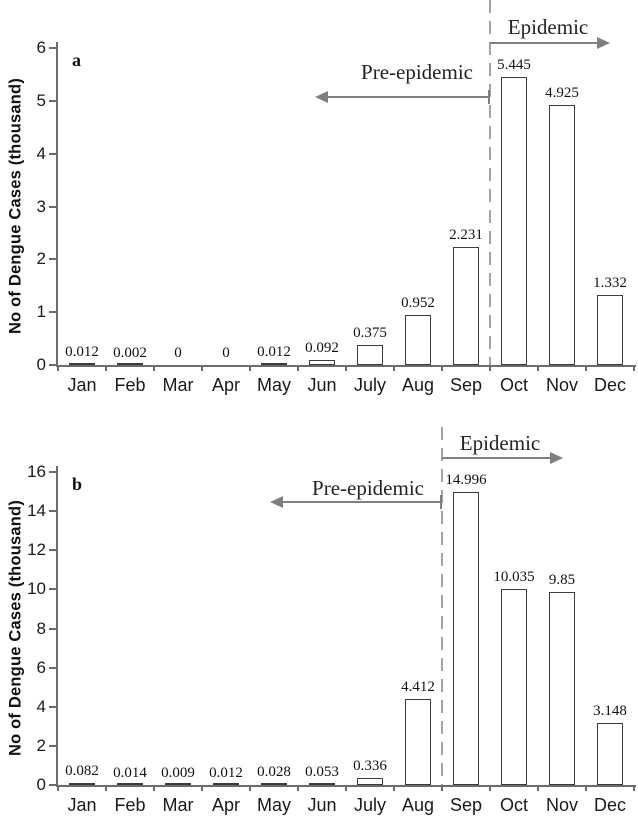 Image resolution: width=638 pixels, height=821 pixels. Describe the element at coordinates (610, 282) in the screenshot. I see `bar-value-label: 1.332` at that location.